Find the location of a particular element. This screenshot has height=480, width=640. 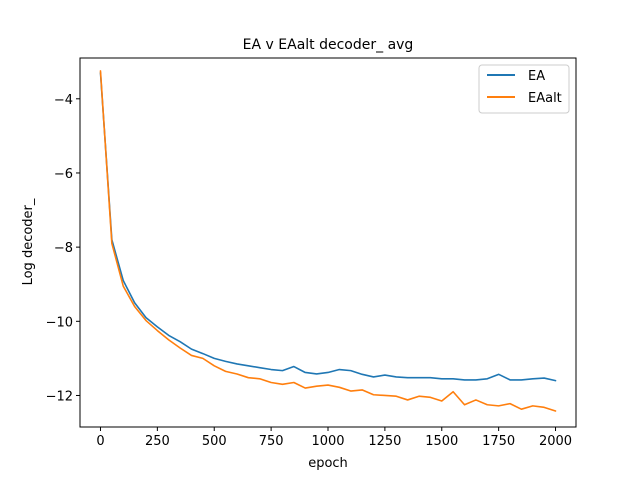

x-axis-label: epoch is located at coordinates (328, 463).